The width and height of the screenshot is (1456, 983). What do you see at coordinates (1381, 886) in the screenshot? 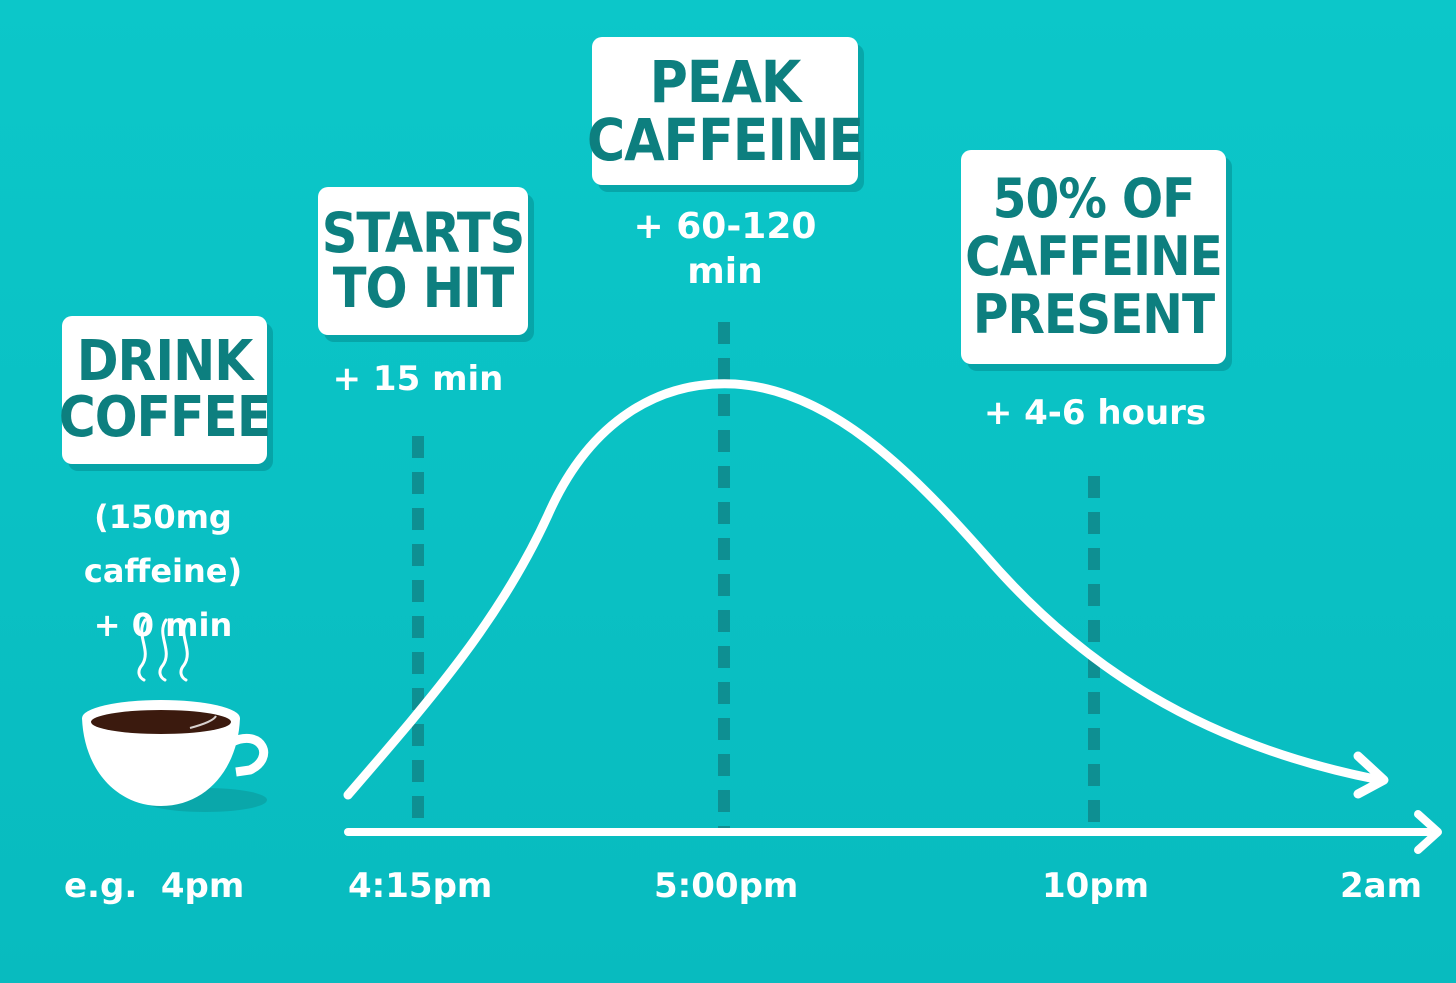
I see `time-label-end: 2am` at bounding box center [1381, 886].